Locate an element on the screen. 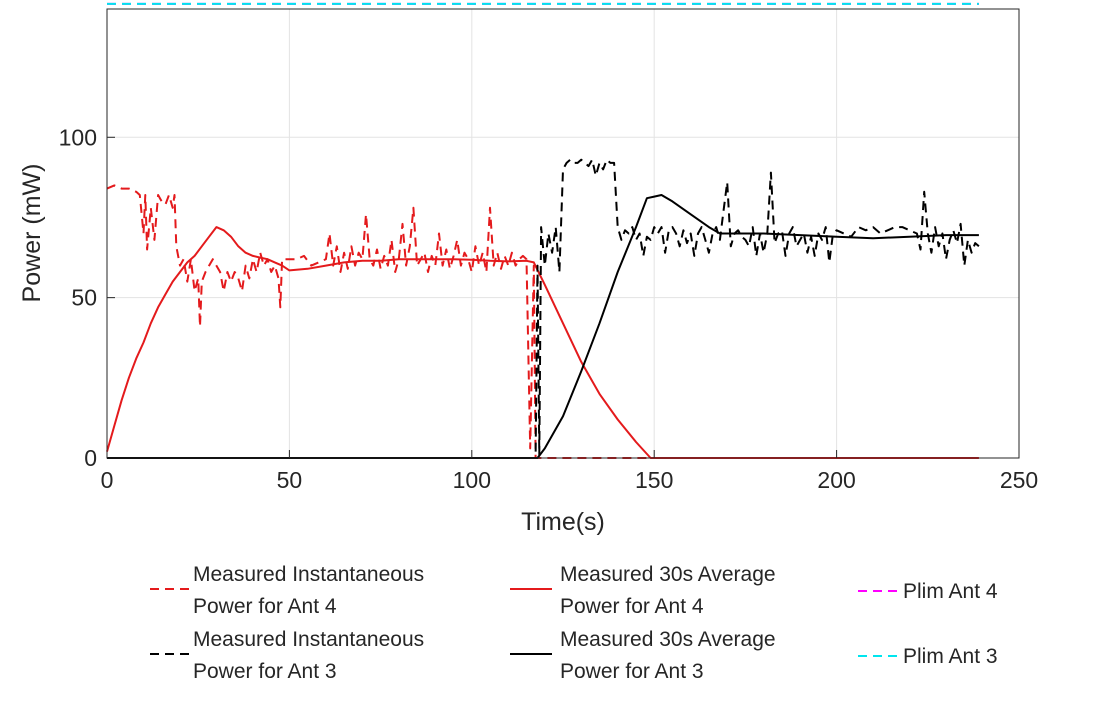 The height and width of the screenshot is (701, 1099). x-tick-label: 100 is located at coordinates (472, 480).